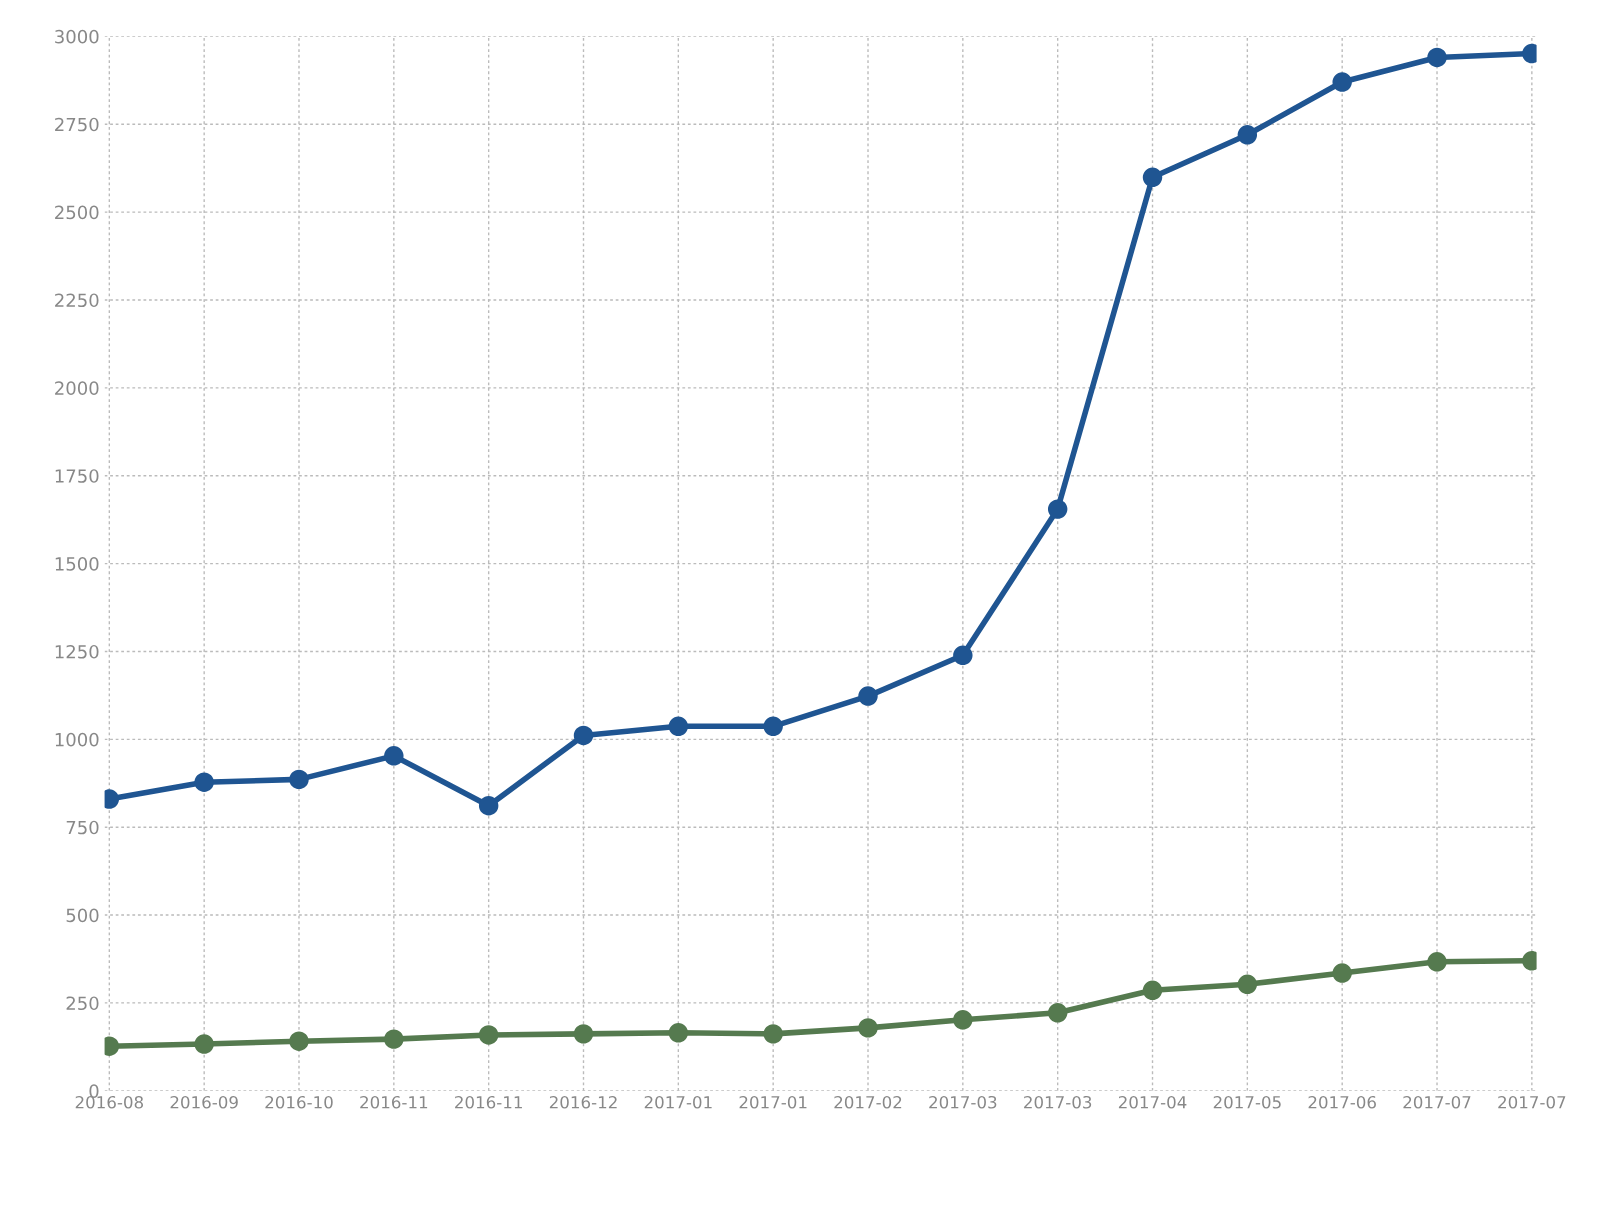 The image size is (1609, 1212). What do you see at coordinates (77, 739) in the screenshot?
I see `y-tick-label: 1000` at bounding box center [77, 739].